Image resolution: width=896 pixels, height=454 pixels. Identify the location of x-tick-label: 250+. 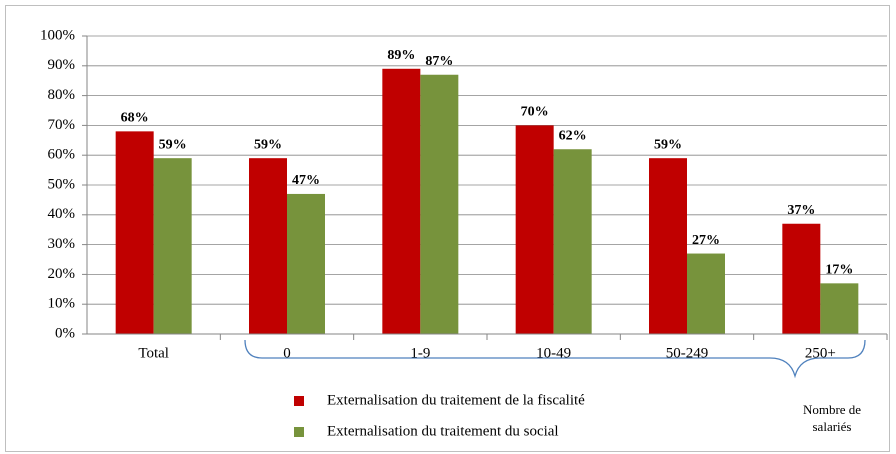
(820, 353).